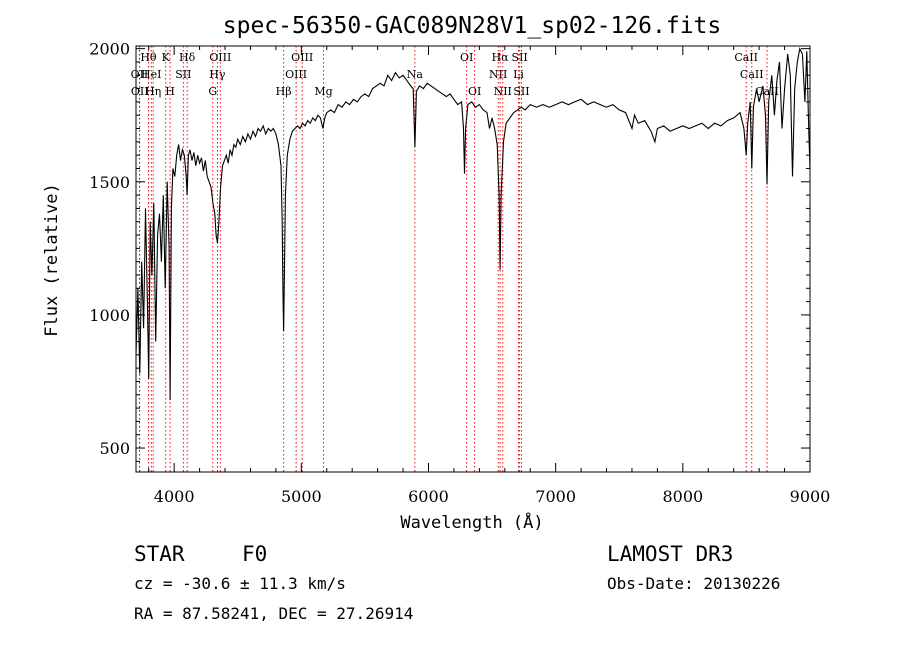 The height and width of the screenshot is (649, 900). I want to click on line-marker-label-22: Li, so click(518, 74).